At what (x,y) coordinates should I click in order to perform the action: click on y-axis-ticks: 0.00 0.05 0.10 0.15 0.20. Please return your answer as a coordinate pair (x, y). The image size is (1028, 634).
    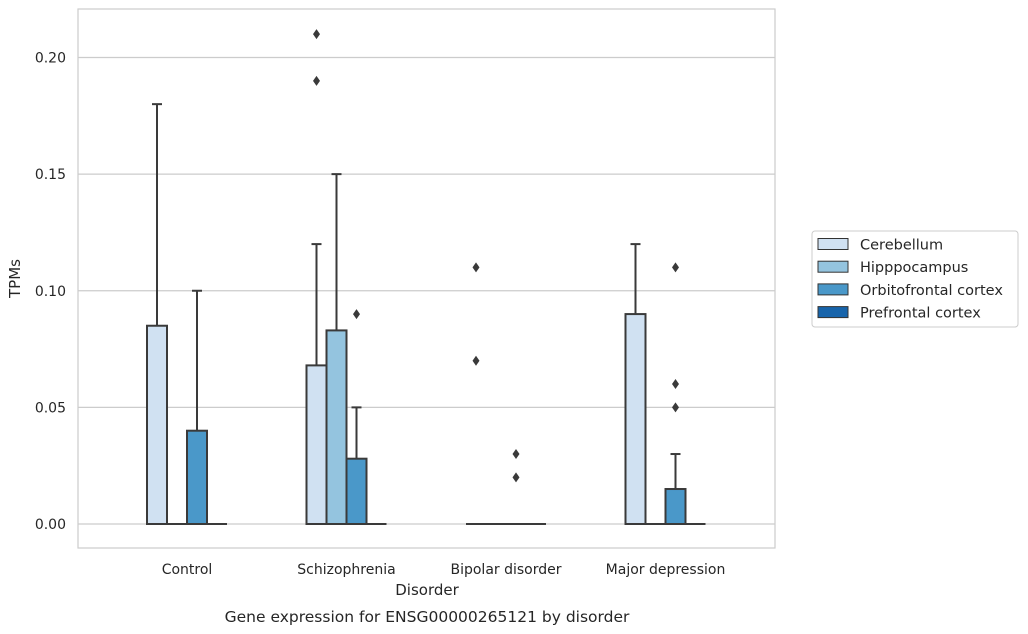
    Looking at the image, I should click on (50, 292).